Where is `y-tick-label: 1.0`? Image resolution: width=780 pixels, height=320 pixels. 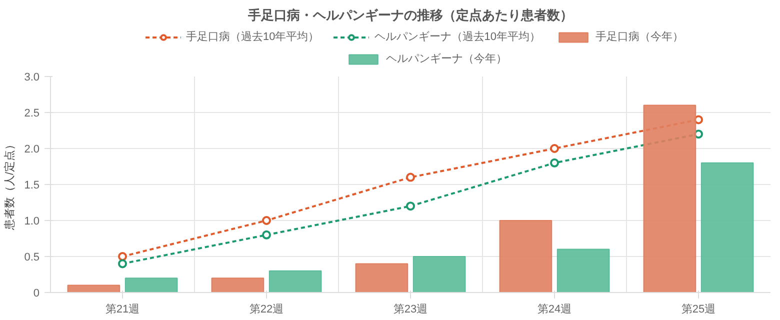
y-tick-label: 1.0 is located at coordinates (32, 222).